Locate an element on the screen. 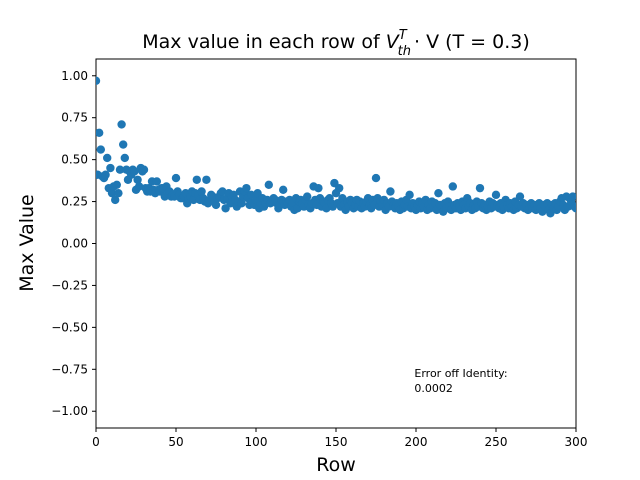  y-tick-label: 0.50 is located at coordinates (74, 160).